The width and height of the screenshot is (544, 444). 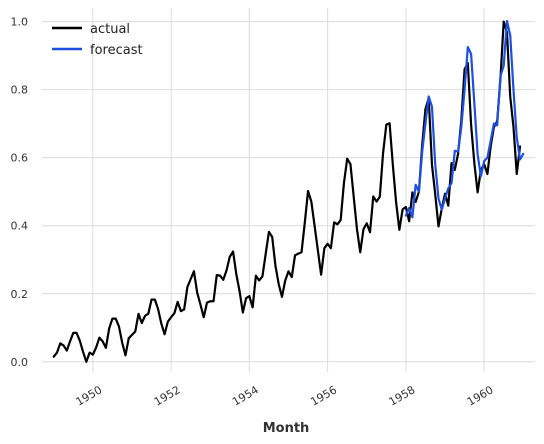 What do you see at coordinates (89, 395) in the screenshot?
I see `x-tick-label: 1950` at bounding box center [89, 395].